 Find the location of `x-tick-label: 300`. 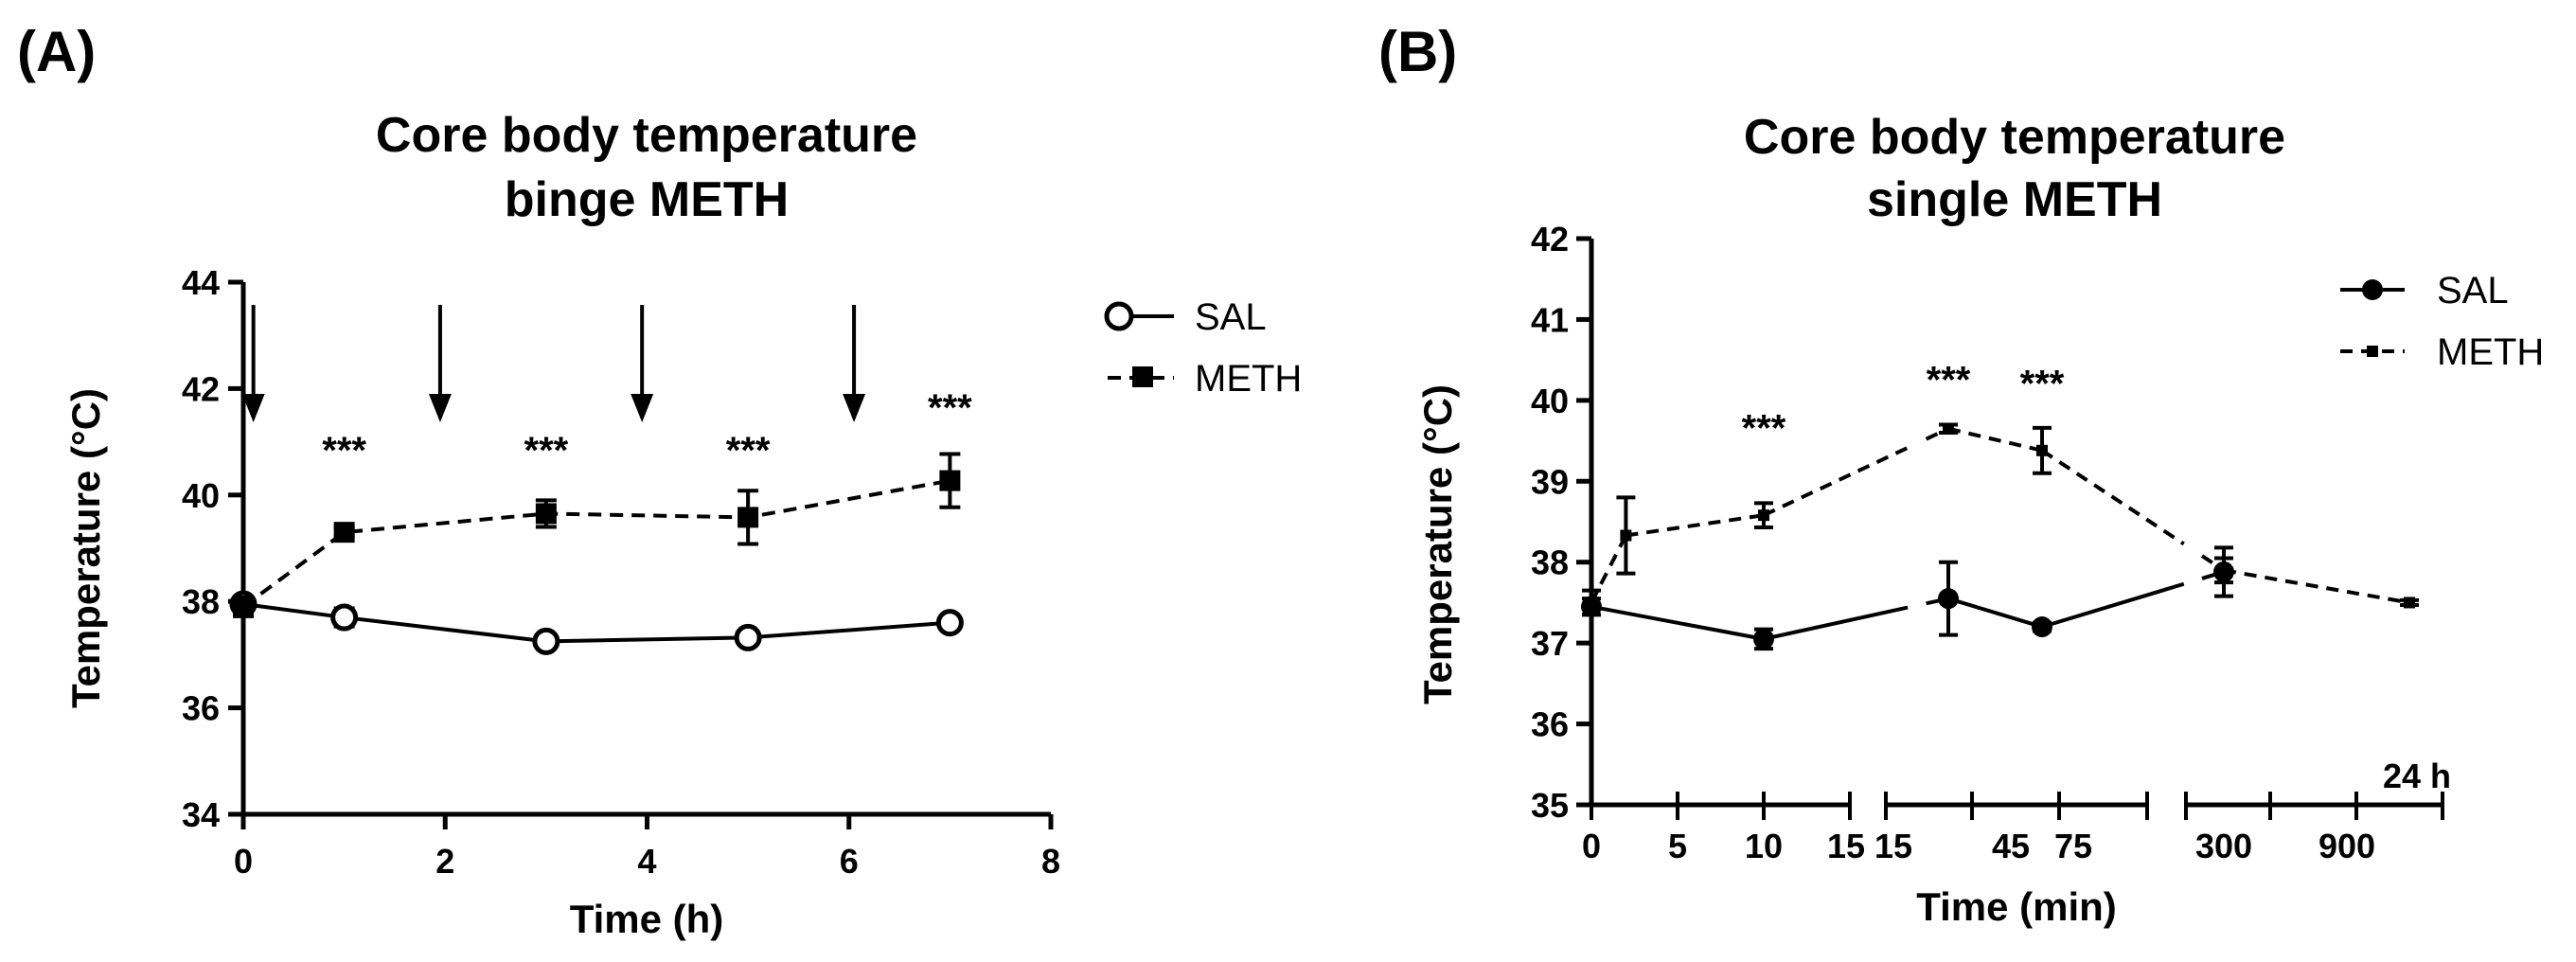

x-tick-label: 300 is located at coordinates (2223, 846).